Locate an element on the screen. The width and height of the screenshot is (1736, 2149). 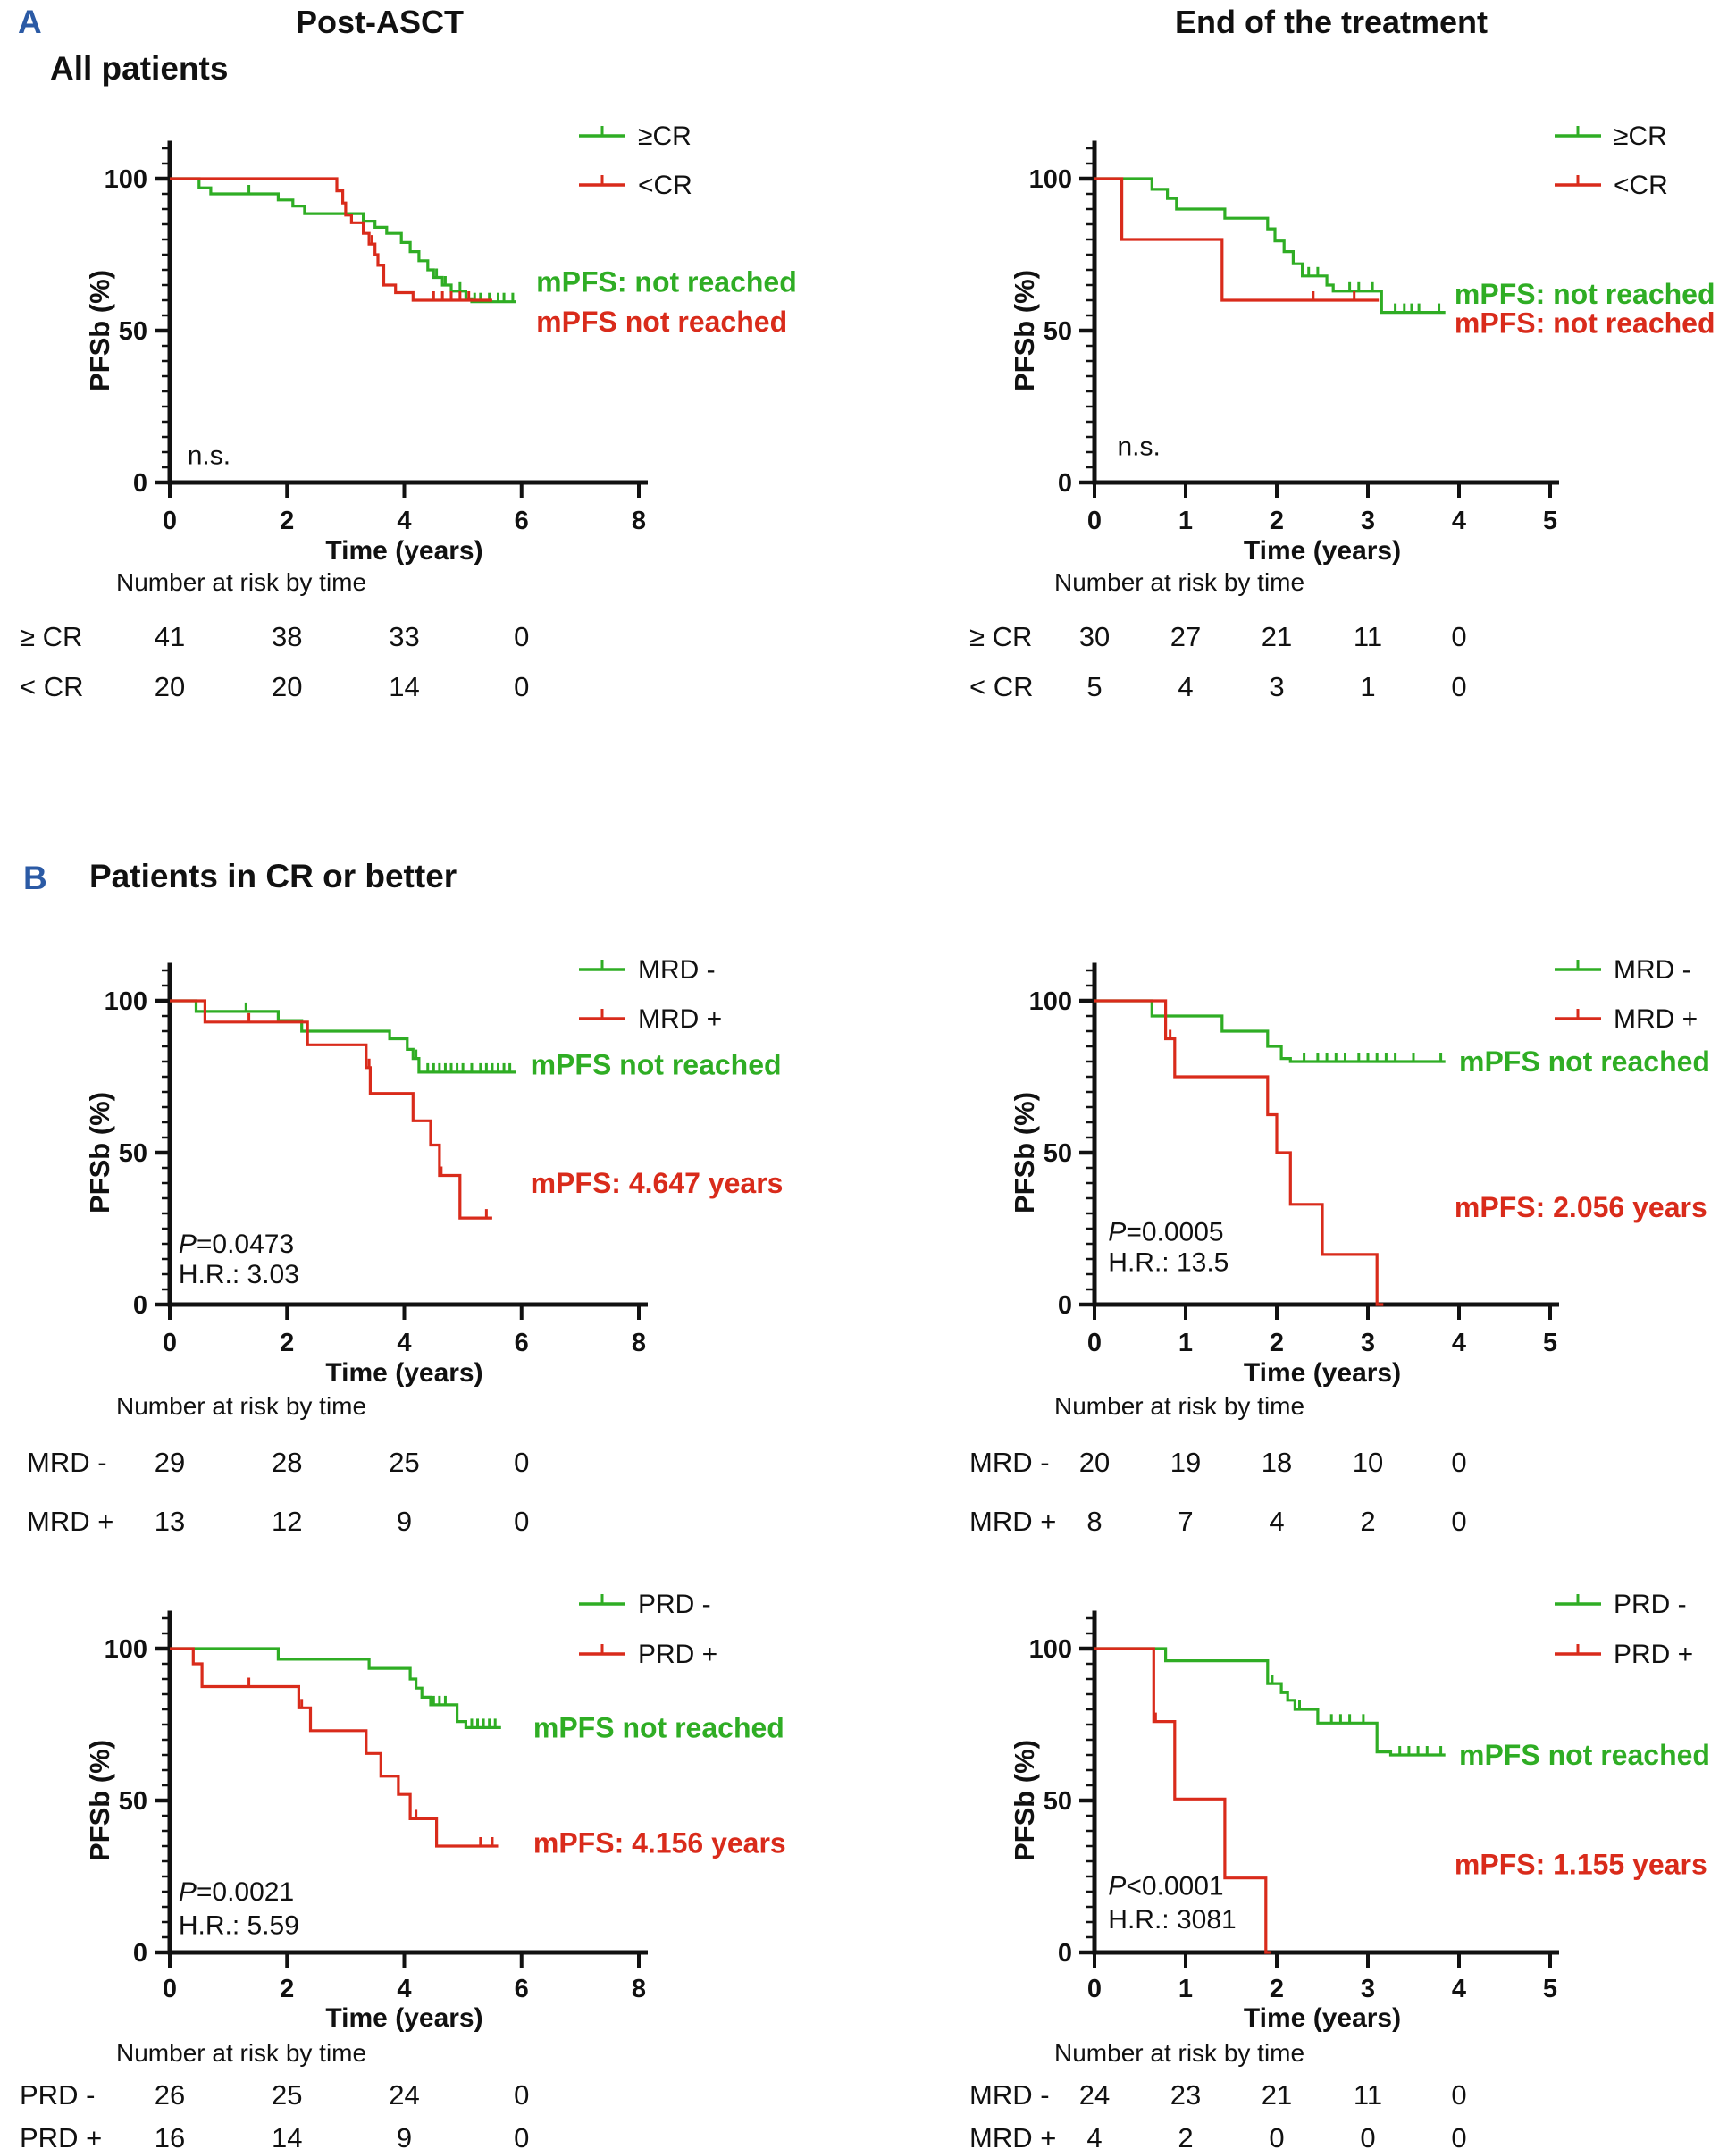
stats-text: P=0.0473 is located at coordinates (236, 1244).